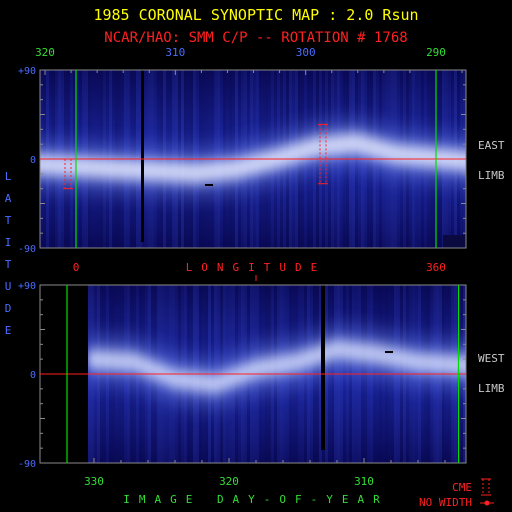 Image resolution: width=512 pixels, height=512 pixels. Describe the element at coordinates (255, 38) in the screenshot. I see `map-subtitle: NCAR/HAO: SMM C/P -- ROTATION # 1768` at that location.